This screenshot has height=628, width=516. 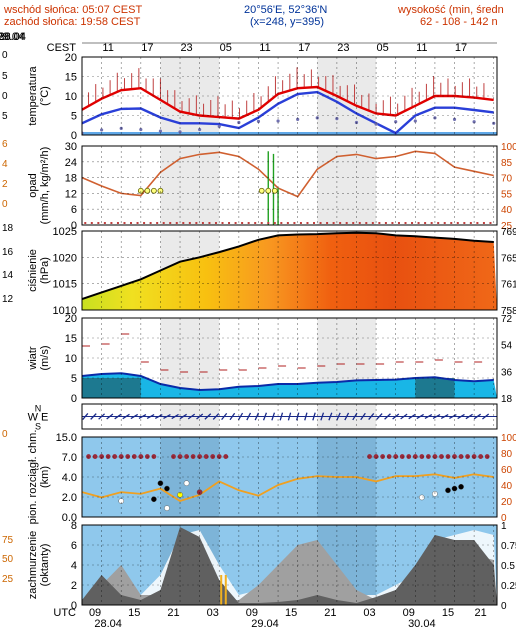 I want to click on right-tick-label: 40, so click(x=507, y=210).